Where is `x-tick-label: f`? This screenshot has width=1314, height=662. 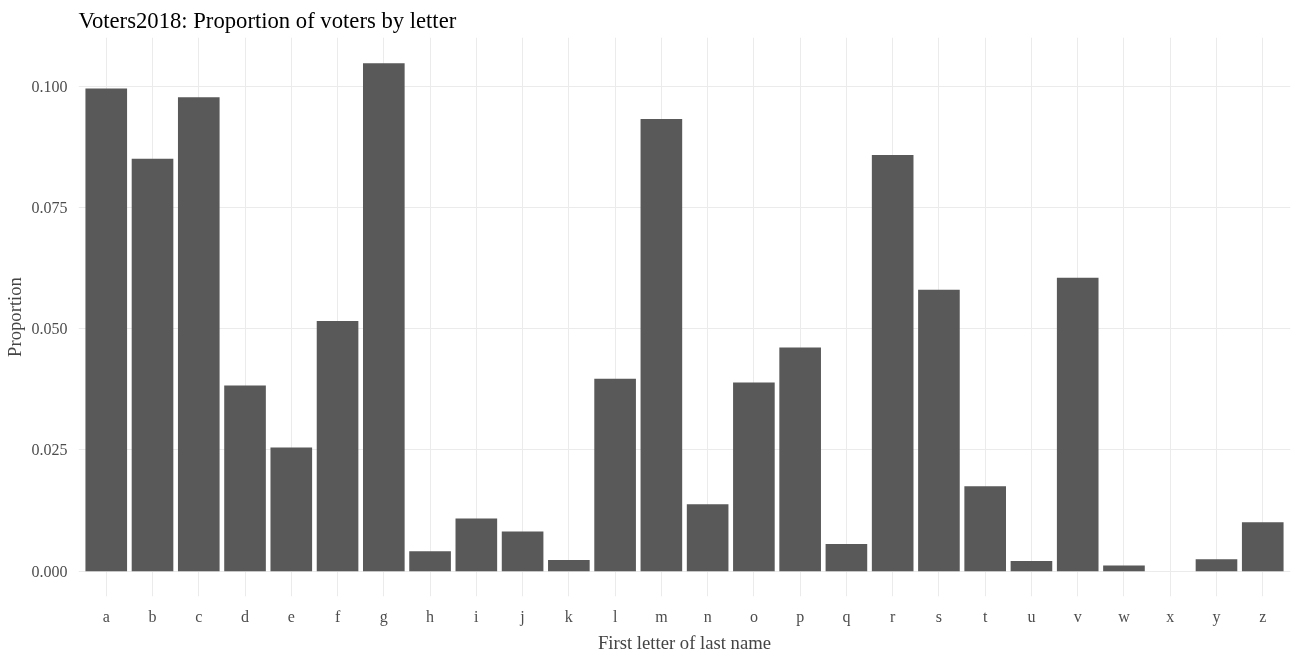
x-tick-label: f is located at coordinates (337, 616).